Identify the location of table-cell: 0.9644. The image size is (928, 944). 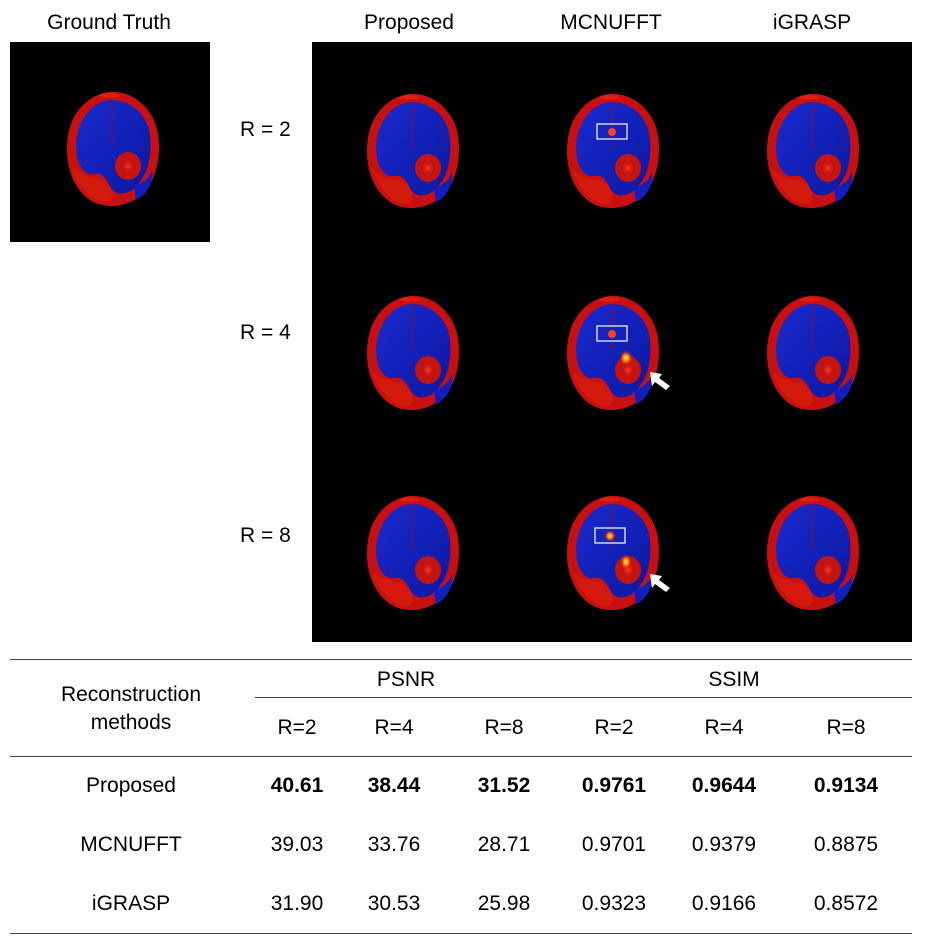
(724, 785).